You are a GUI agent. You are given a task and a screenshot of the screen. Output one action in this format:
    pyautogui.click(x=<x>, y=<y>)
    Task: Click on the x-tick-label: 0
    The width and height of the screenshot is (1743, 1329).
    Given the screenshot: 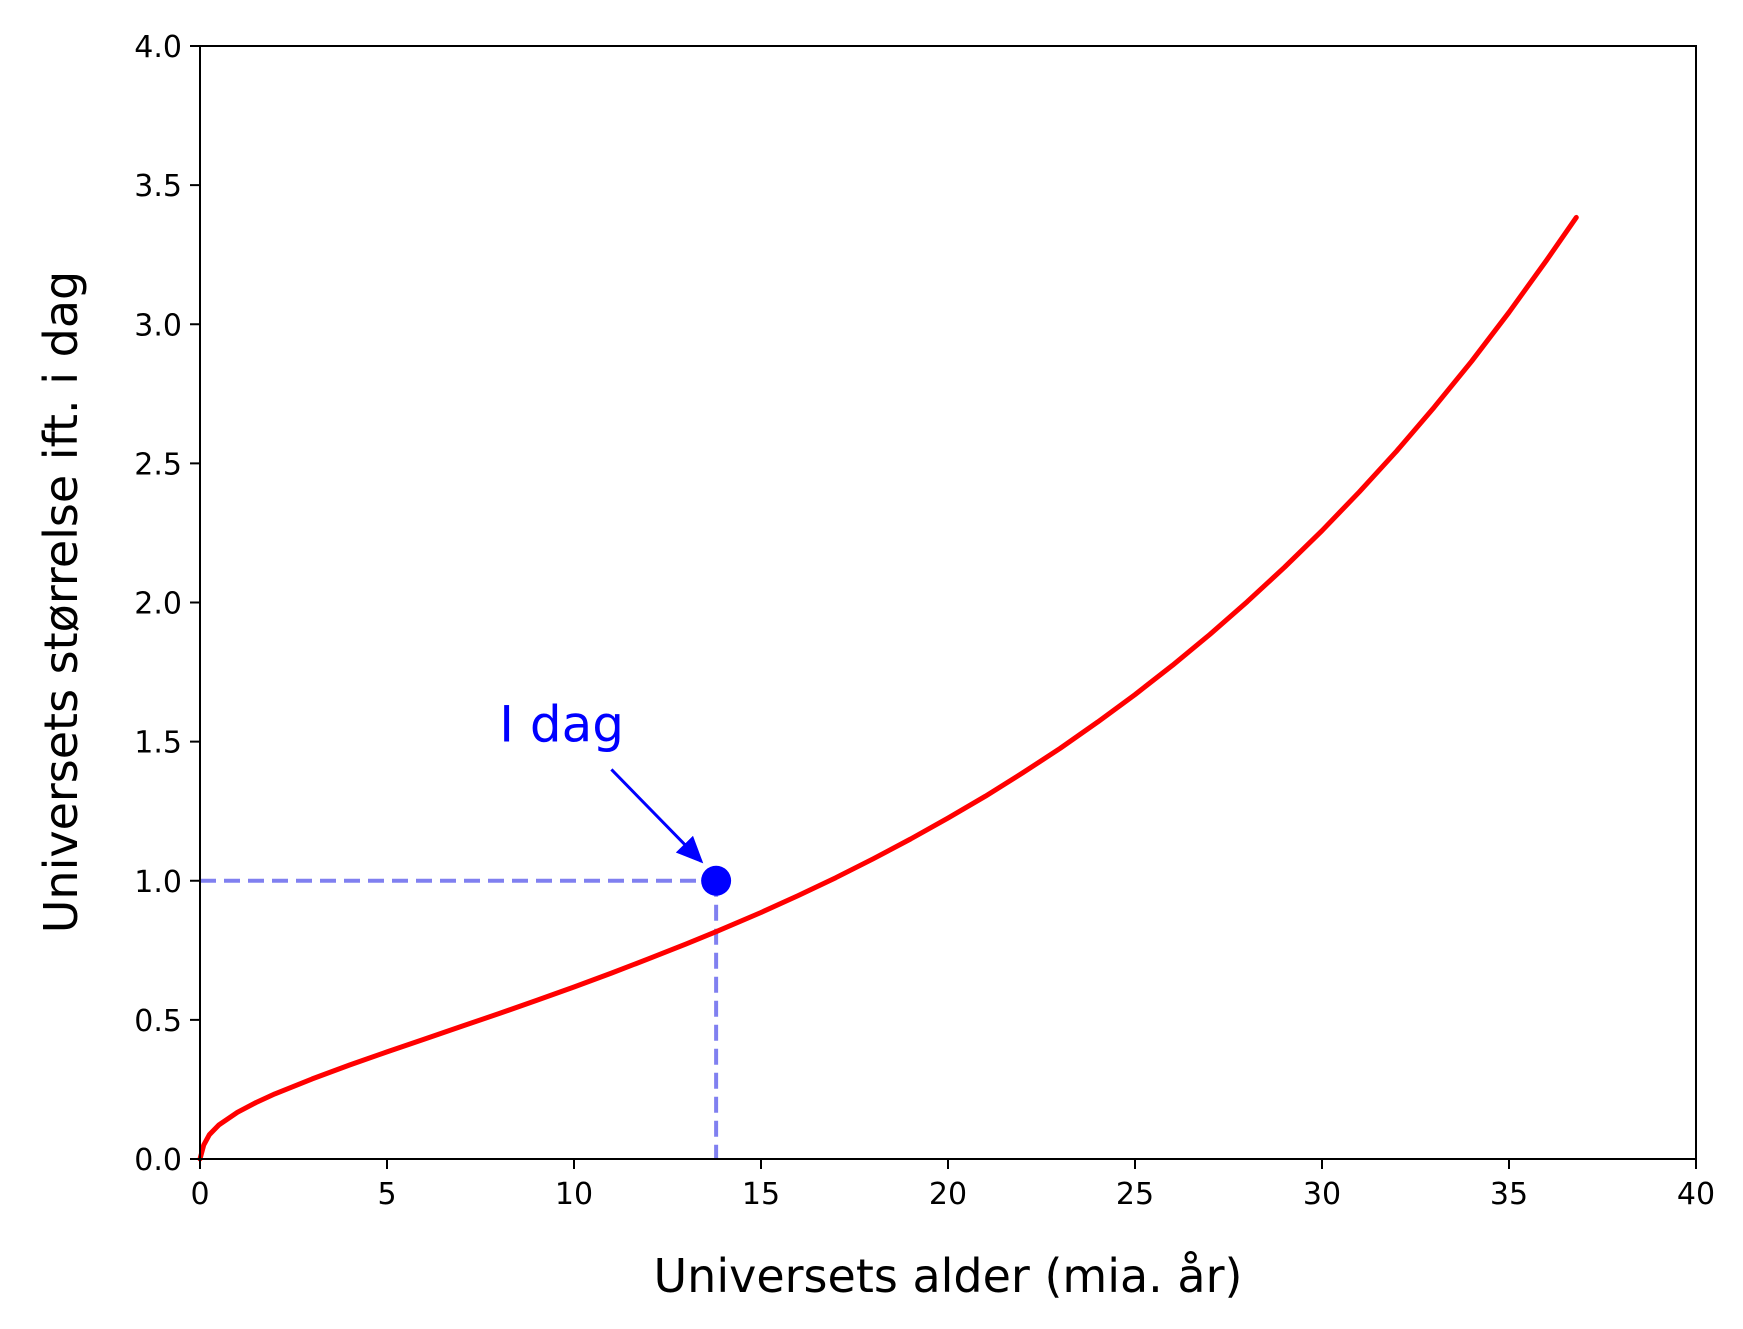 What is the action you would take?
    pyautogui.click(x=199, y=1194)
    